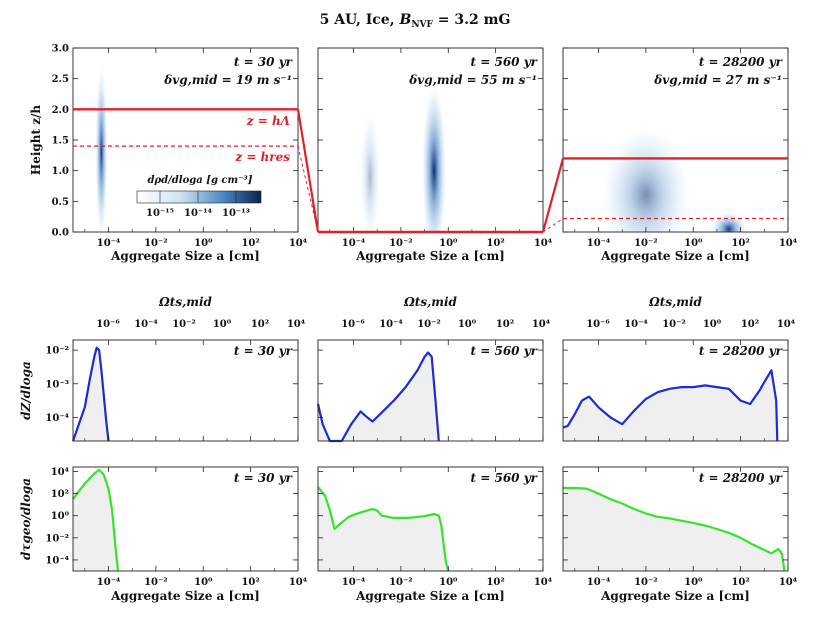 The image size is (830, 620). Describe the element at coordinates (26, 390) in the screenshot. I see `y-axis-label: dZ/dloga` at that location.